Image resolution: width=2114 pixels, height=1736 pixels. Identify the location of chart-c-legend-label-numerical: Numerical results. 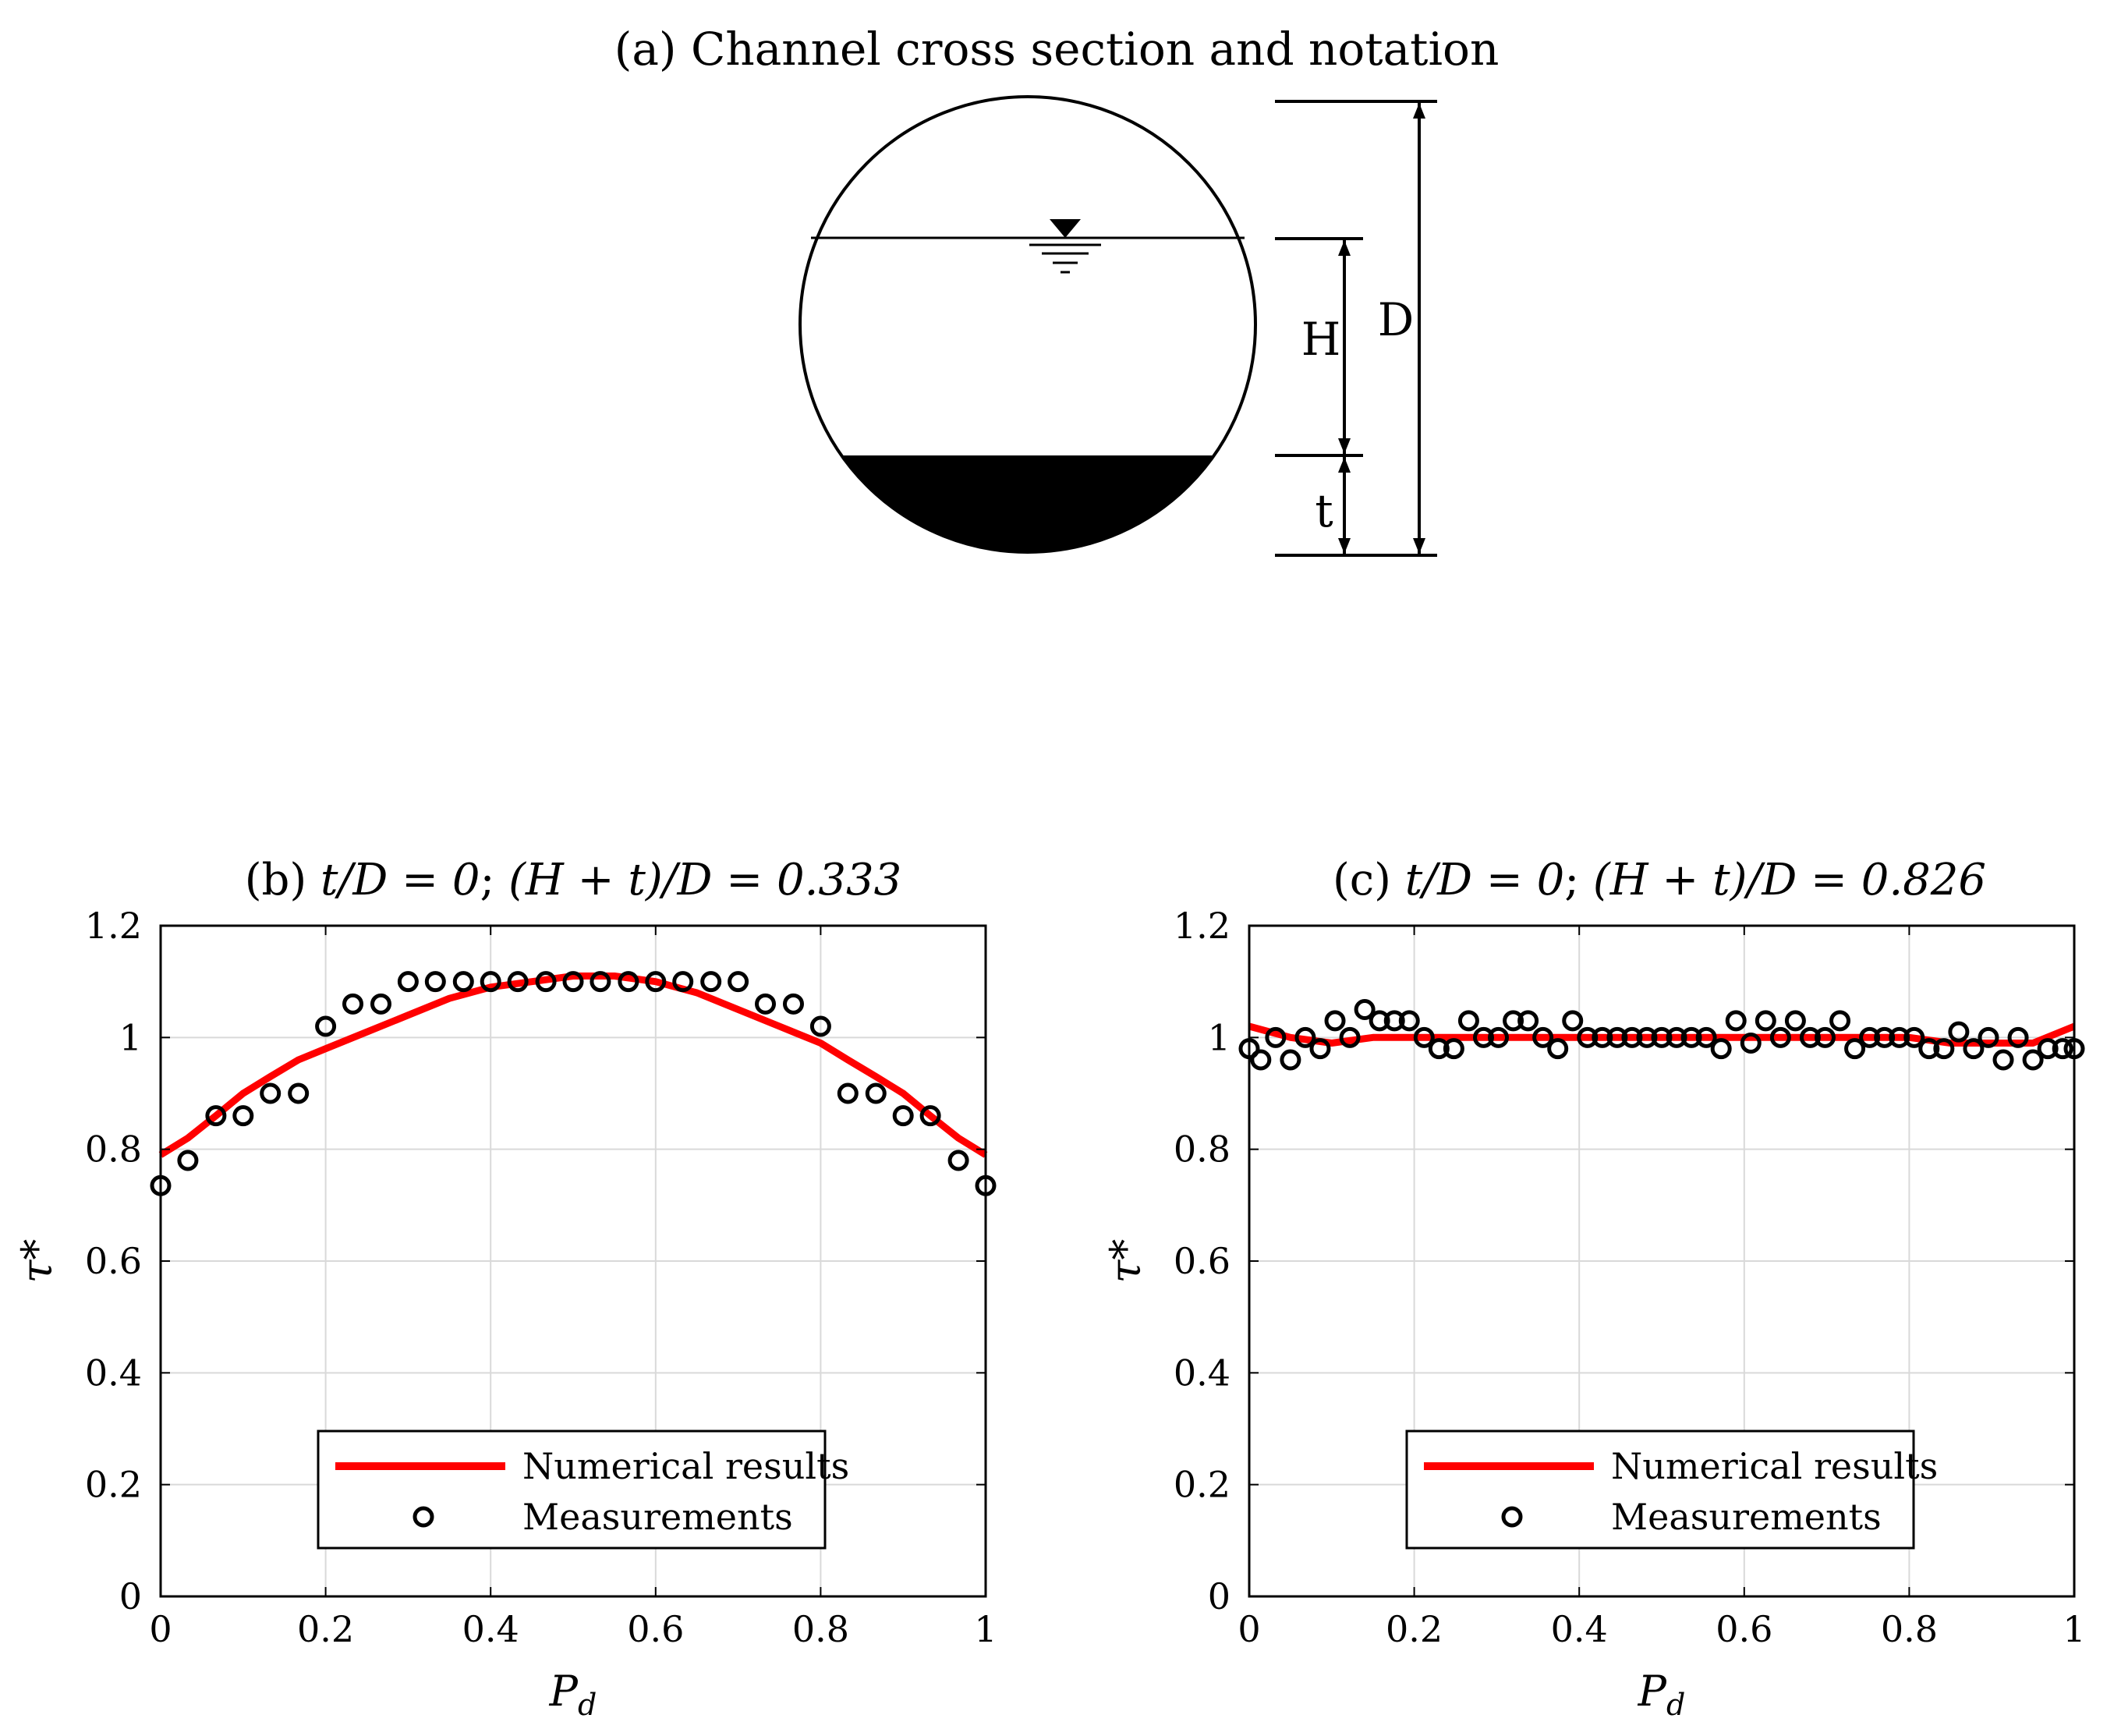
(1774, 1466).